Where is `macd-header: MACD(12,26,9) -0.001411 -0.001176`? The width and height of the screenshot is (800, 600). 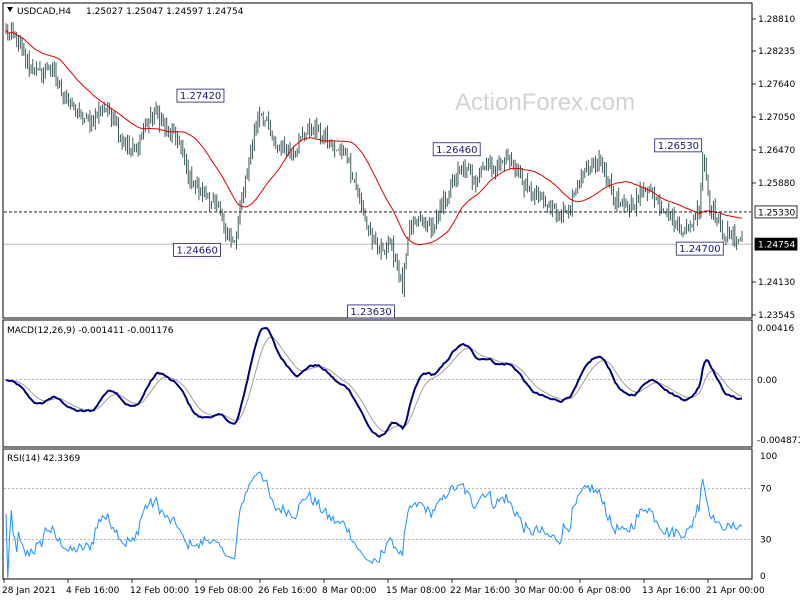 macd-header: MACD(12,26,9) -0.001411 -0.001176 is located at coordinates (90, 331).